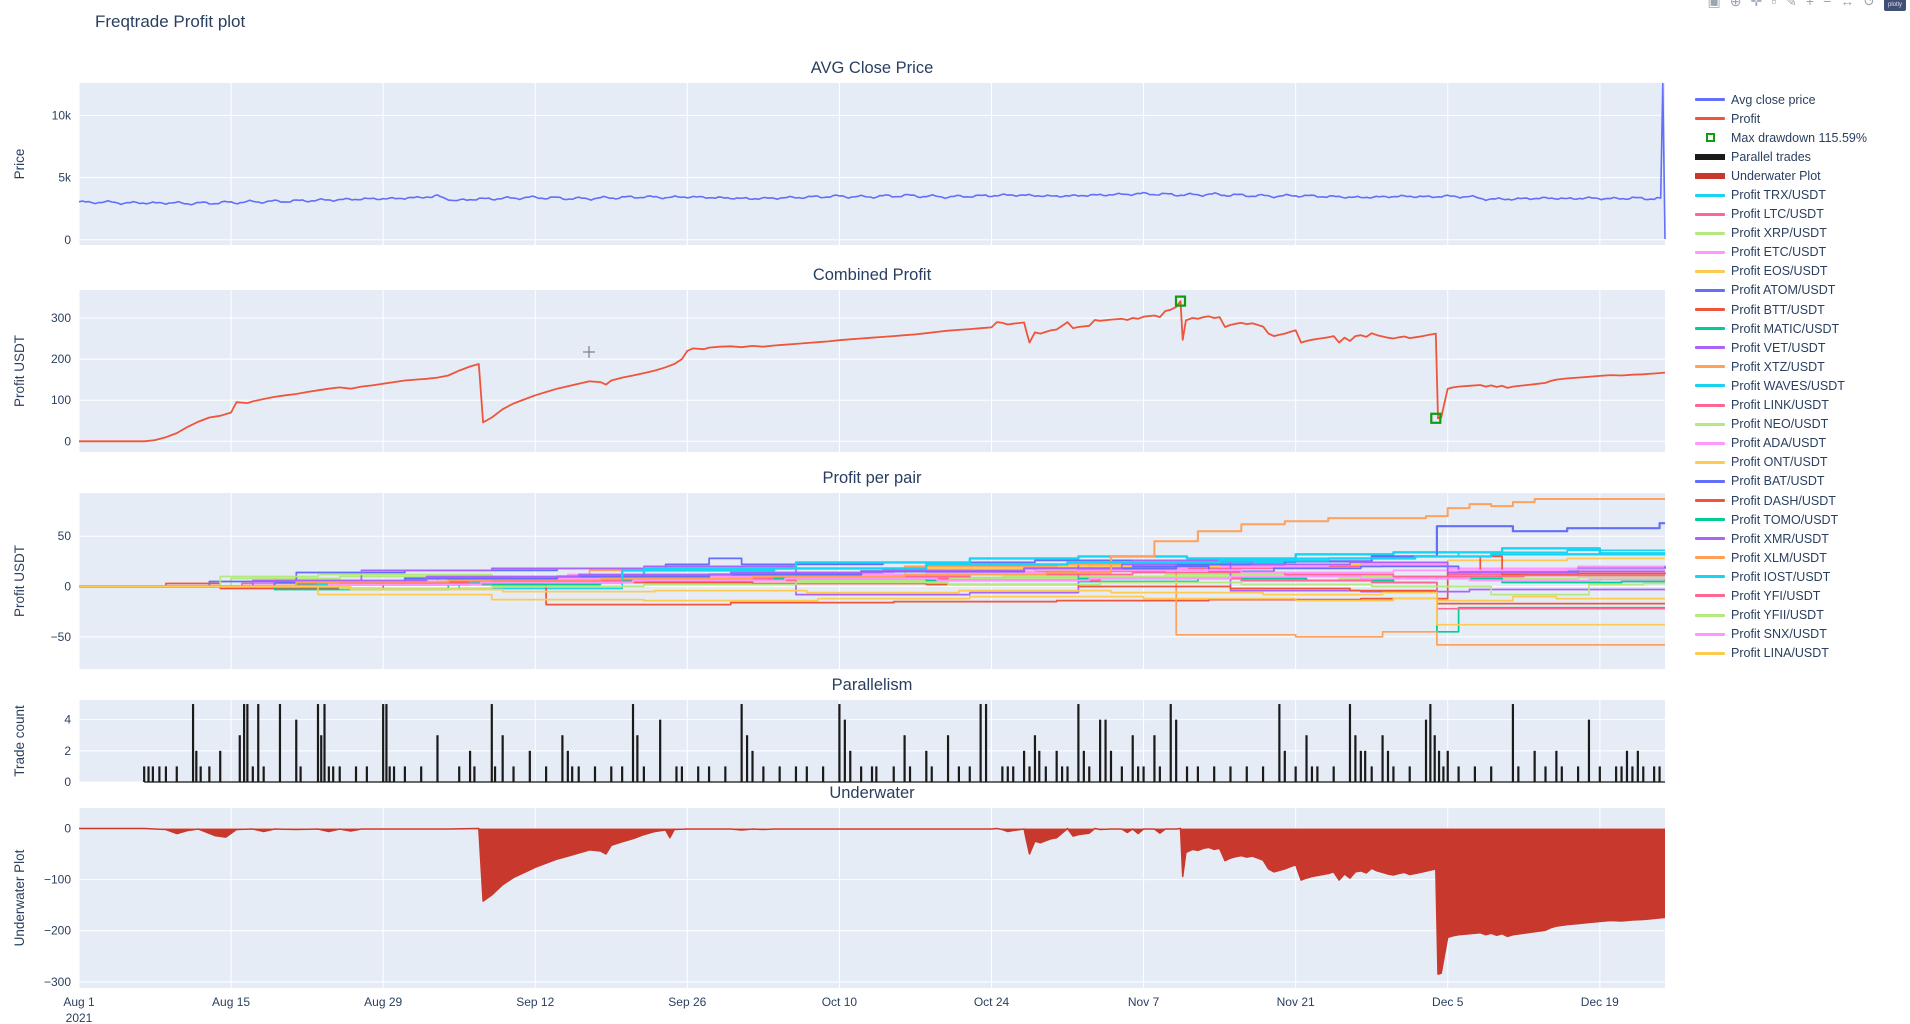  I want to click on legend-item-profit-eos-usdt: Profit EOS/USDT, so click(1802, 271).